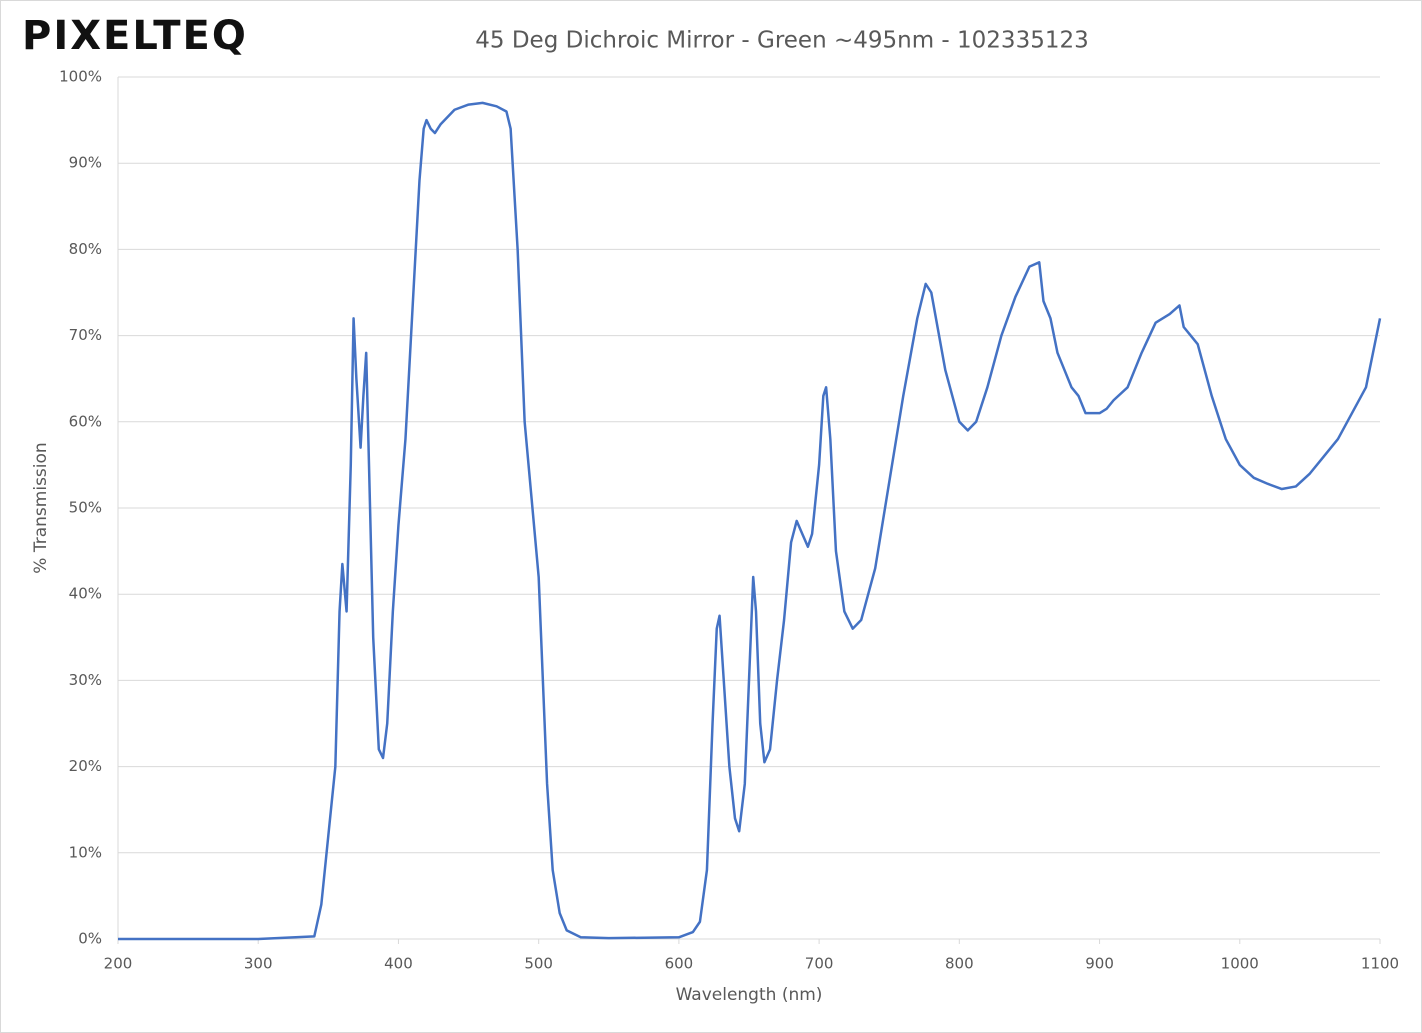  What do you see at coordinates (398, 964) in the screenshot?
I see `x-tick-label: 400` at bounding box center [398, 964].